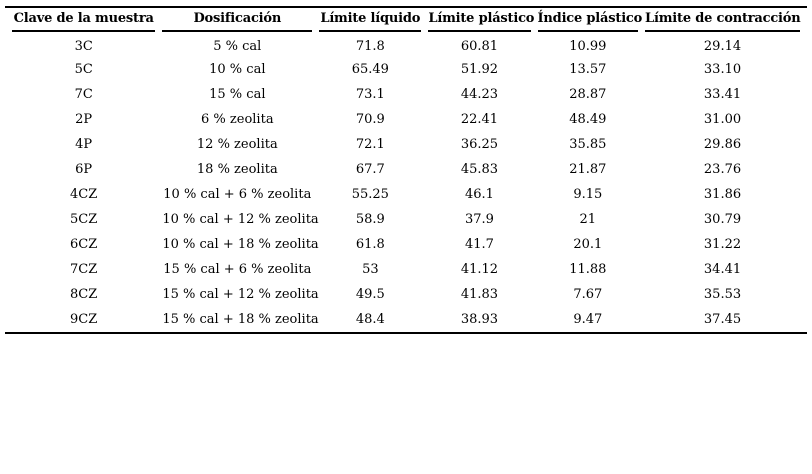  Describe the element at coordinates (722, 94) in the screenshot. I see `table-cell: 33.41` at that location.